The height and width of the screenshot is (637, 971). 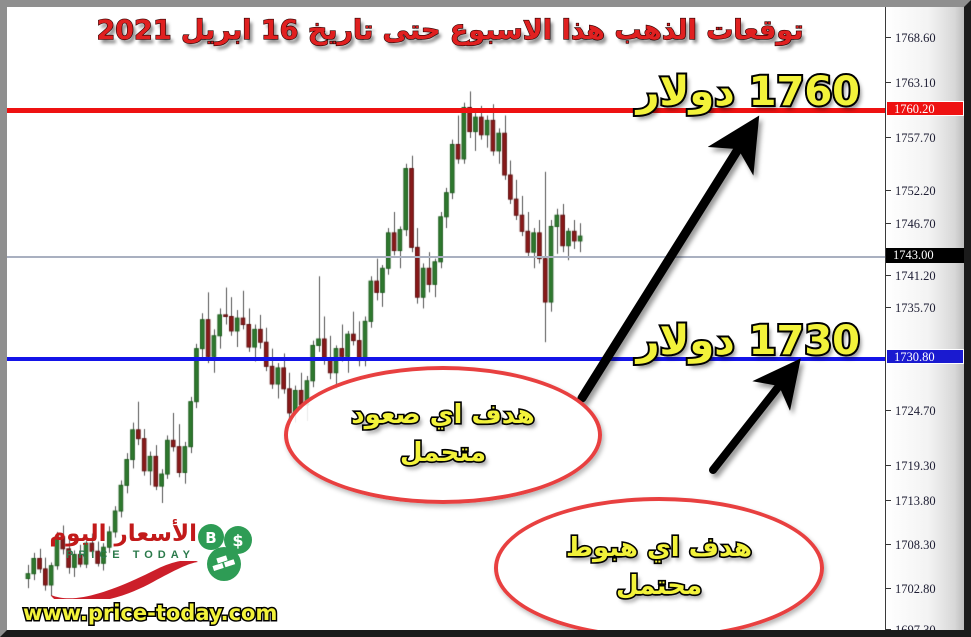 I want to click on callout-down-line2: محتمل, so click(x=658, y=585).